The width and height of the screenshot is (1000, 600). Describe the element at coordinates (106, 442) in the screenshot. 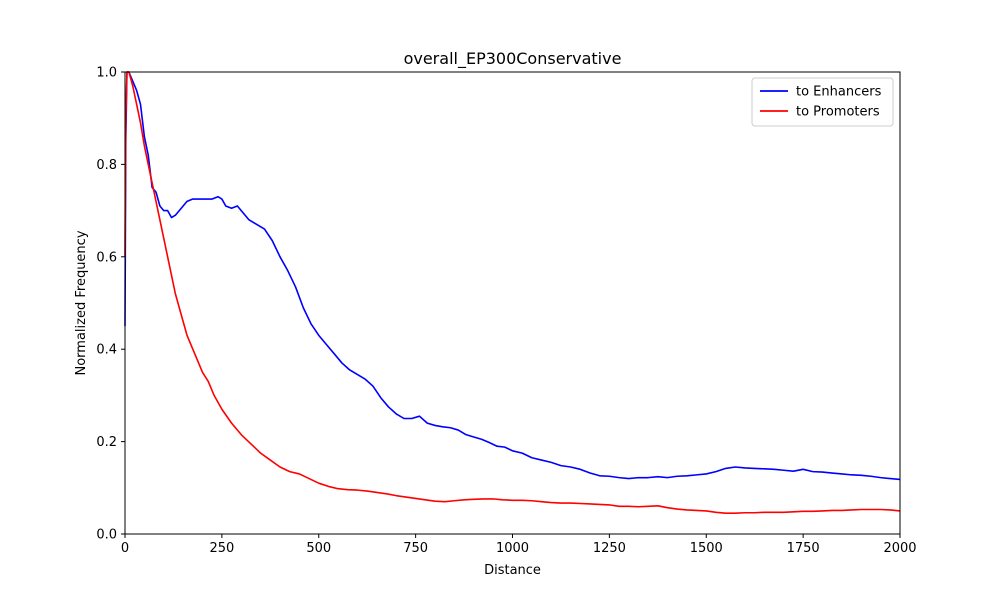

I see `y-tick-label: 0.2` at that location.